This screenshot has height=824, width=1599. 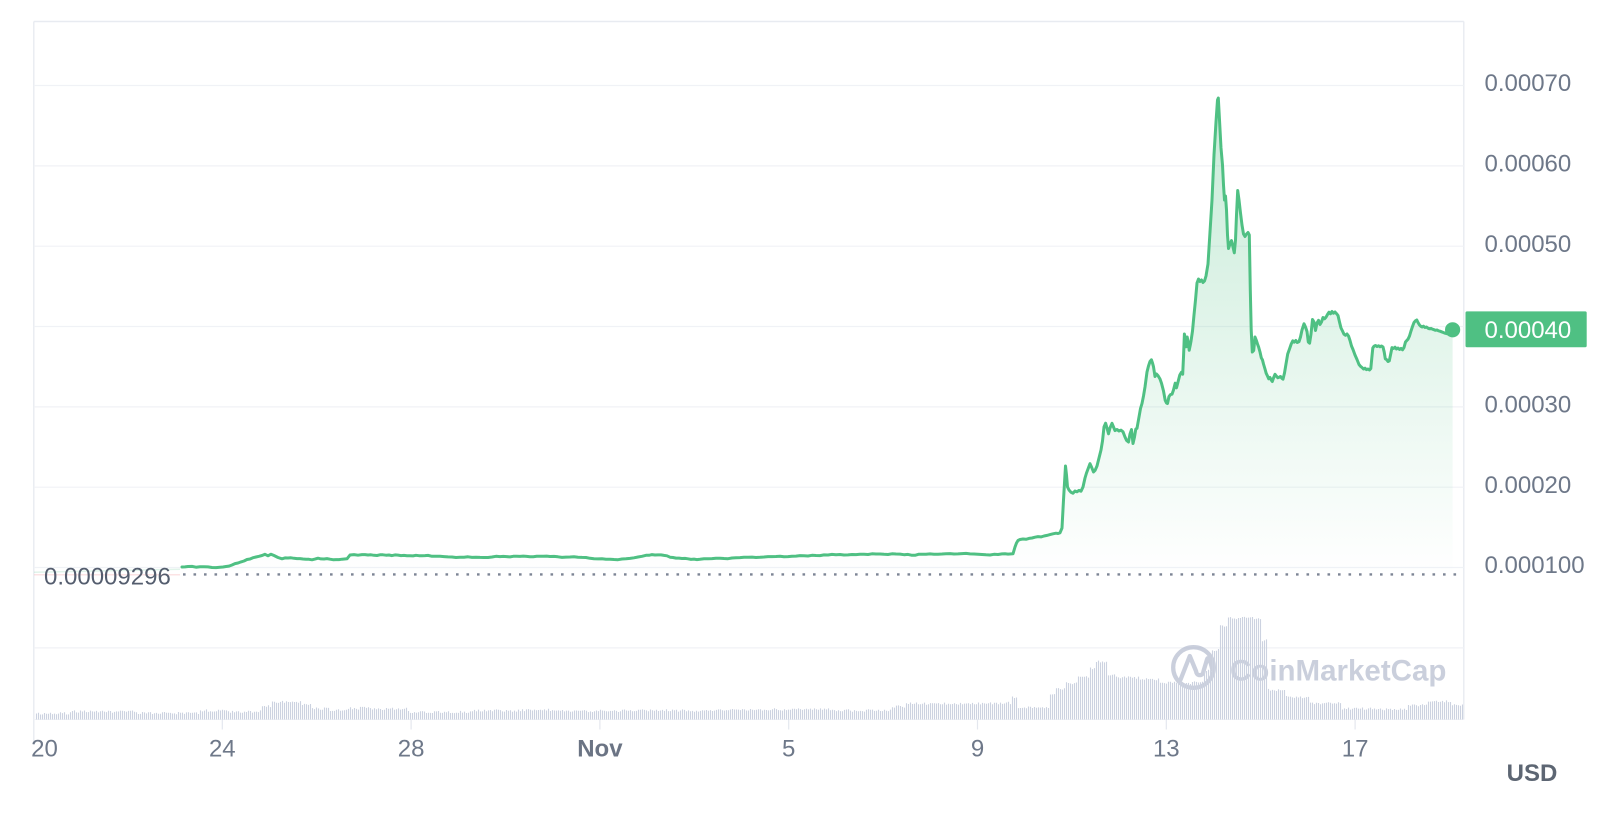 I want to click on svg-text: 9, so click(x=977, y=749).